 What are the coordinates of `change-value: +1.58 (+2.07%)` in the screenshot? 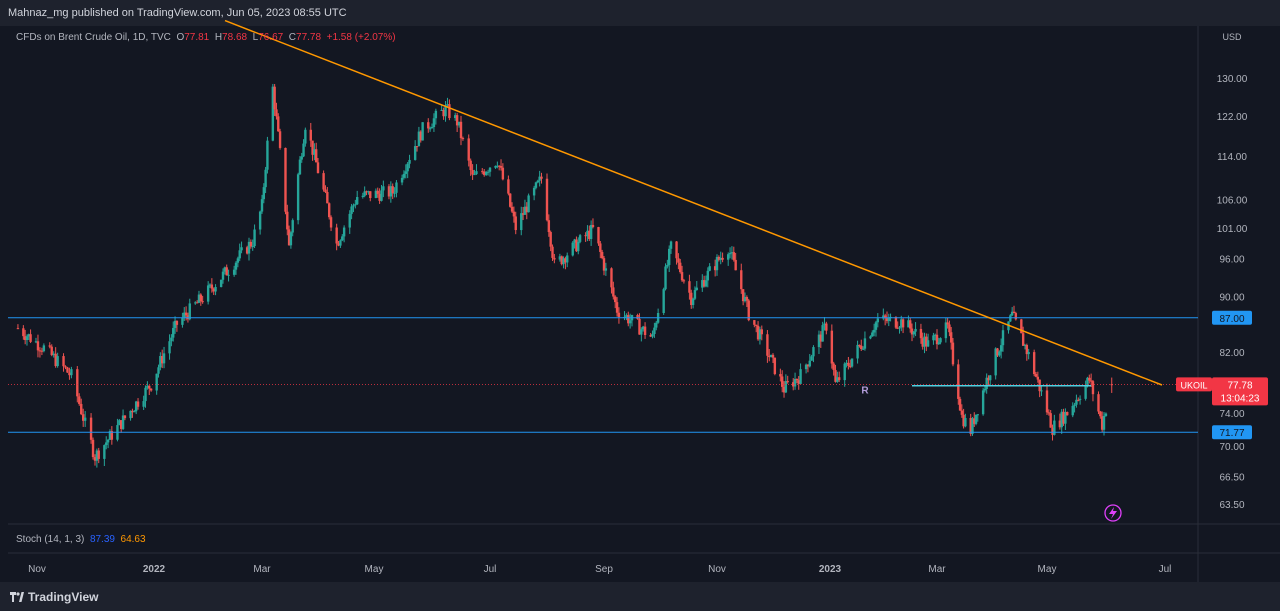 It's located at (361, 37).